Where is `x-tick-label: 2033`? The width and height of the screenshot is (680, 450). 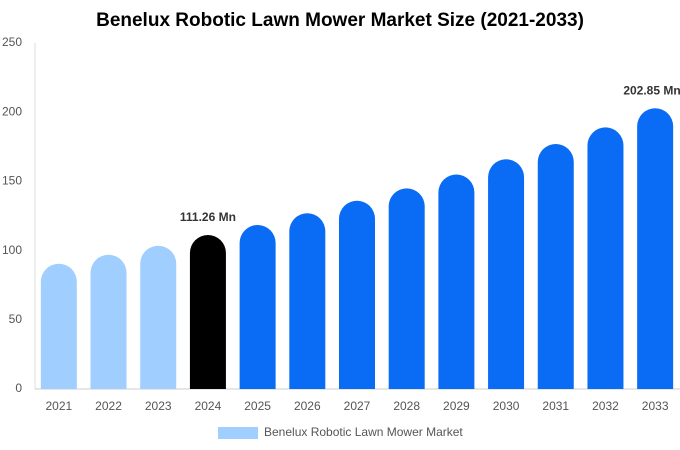
x-tick-label: 2033 is located at coordinates (655, 406).